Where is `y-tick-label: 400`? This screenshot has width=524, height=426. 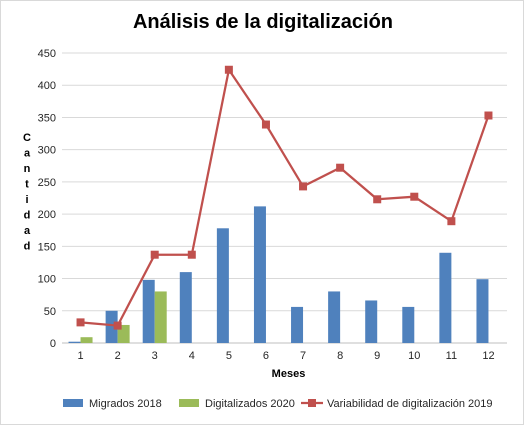 y-tick-label: 400 is located at coordinates (47, 86).